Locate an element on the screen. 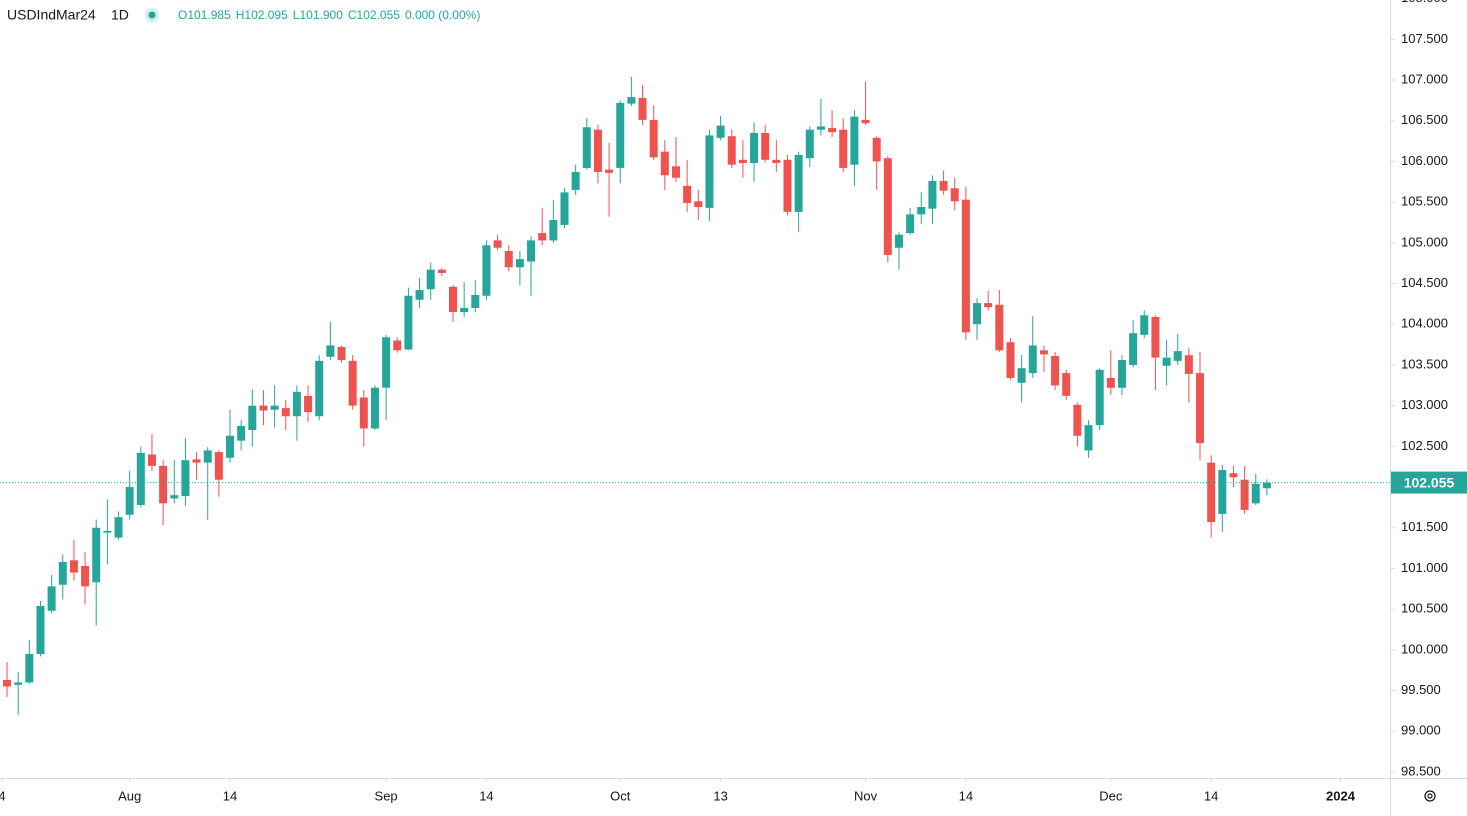 This screenshot has width=1467, height=816. status-dot-inner is located at coordinates (152, 15).